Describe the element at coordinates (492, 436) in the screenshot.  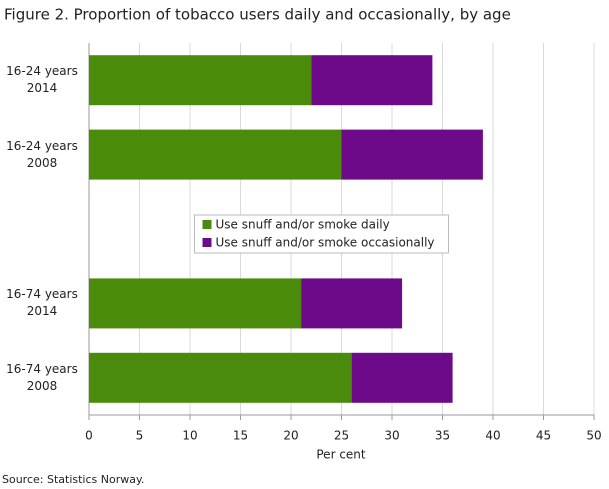
I see `x-tick-label: 40` at that location.